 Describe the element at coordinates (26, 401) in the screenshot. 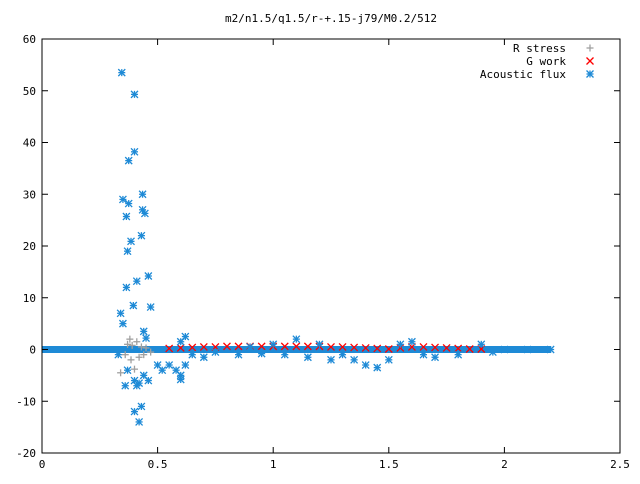

I see `y-tick-label: -10` at that location.